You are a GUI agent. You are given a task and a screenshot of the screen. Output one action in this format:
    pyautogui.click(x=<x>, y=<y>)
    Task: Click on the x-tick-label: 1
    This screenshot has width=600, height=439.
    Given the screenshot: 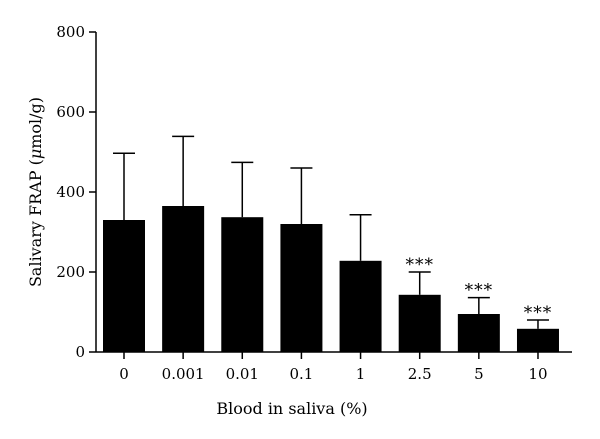 What is the action you would take?
    pyautogui.click(x=361, y=374)
    